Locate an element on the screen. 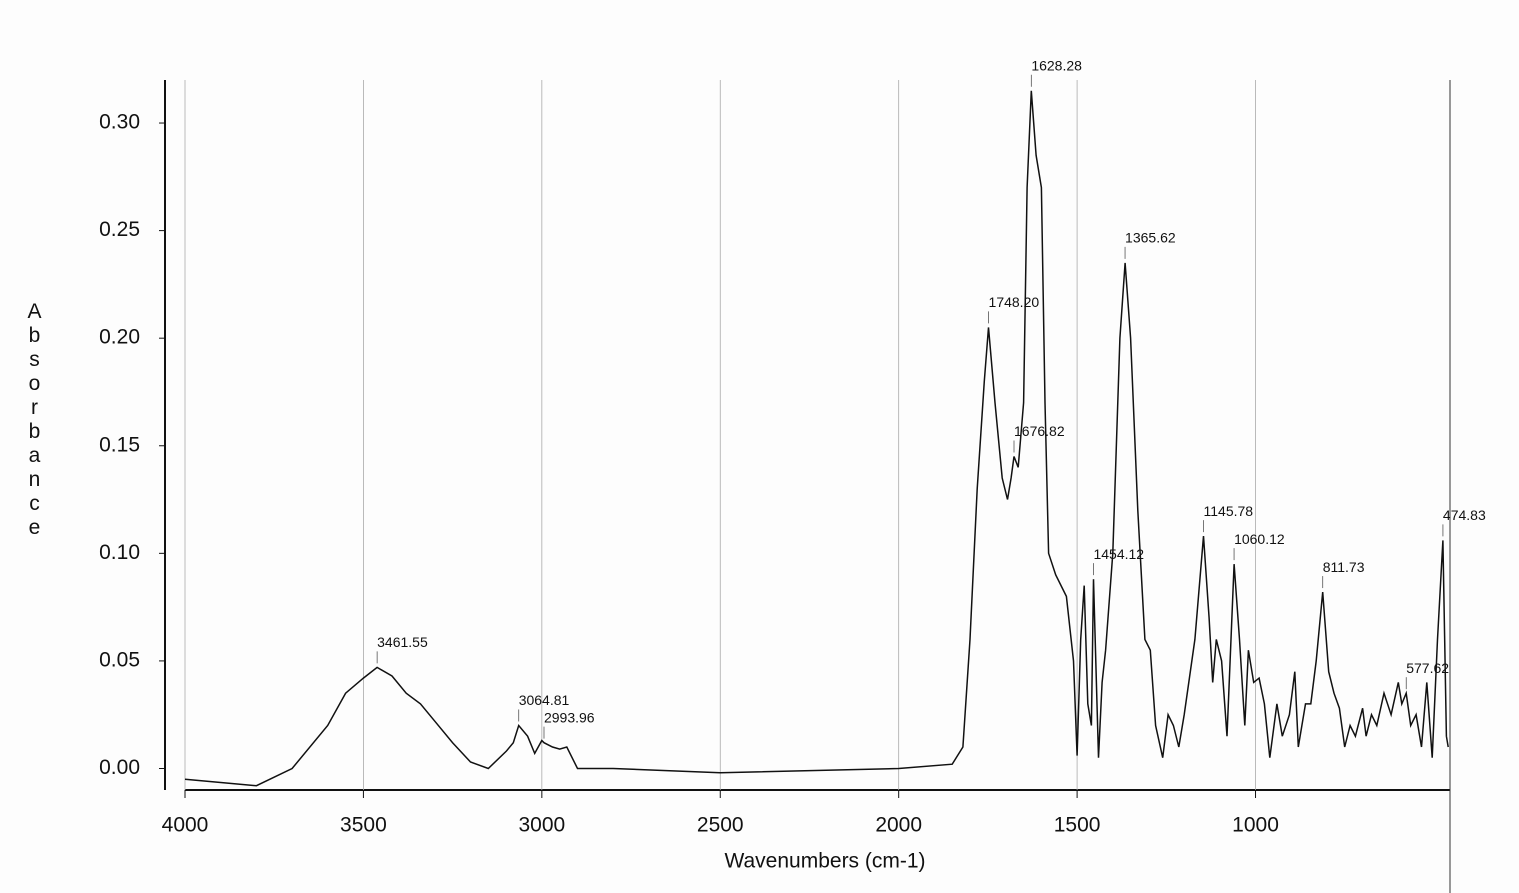  peak-label: 474.83 is located at coordinates (1464, 515).